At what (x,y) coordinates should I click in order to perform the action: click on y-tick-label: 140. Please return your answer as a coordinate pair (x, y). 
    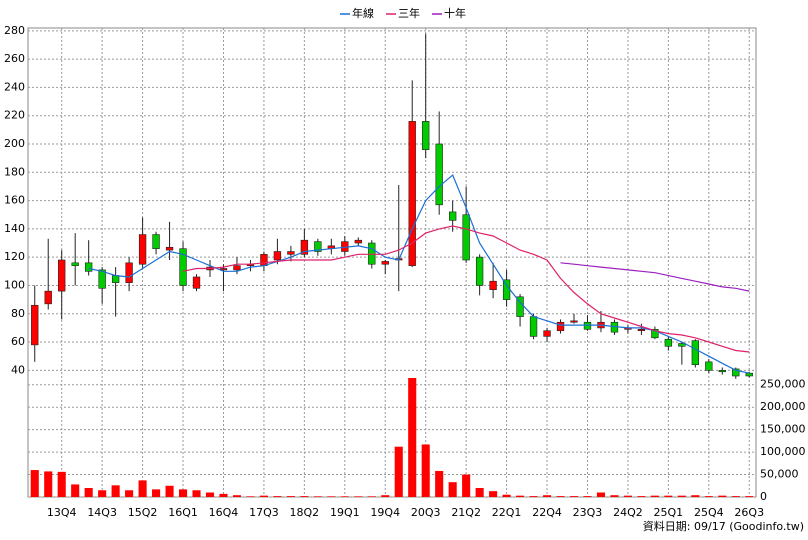
    Looking at the image, I should click on (14, 228).